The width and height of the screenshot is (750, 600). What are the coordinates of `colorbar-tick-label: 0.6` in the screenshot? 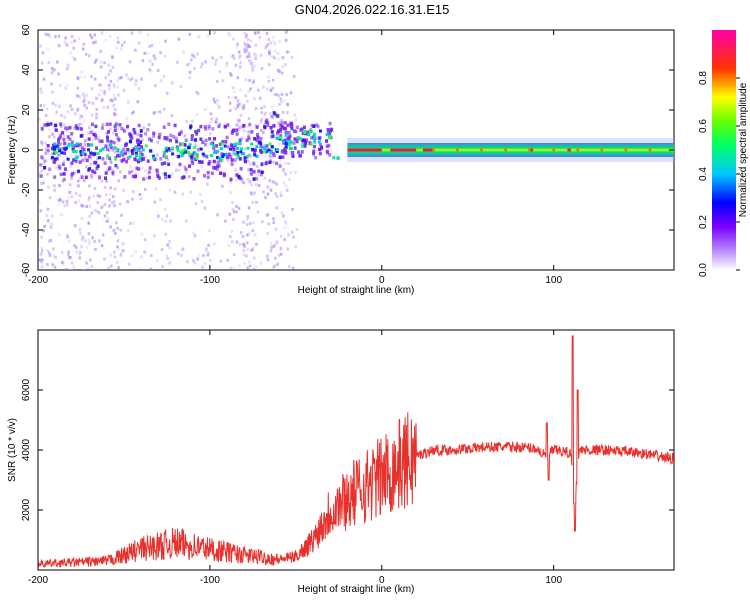 It's located at (703, 126).